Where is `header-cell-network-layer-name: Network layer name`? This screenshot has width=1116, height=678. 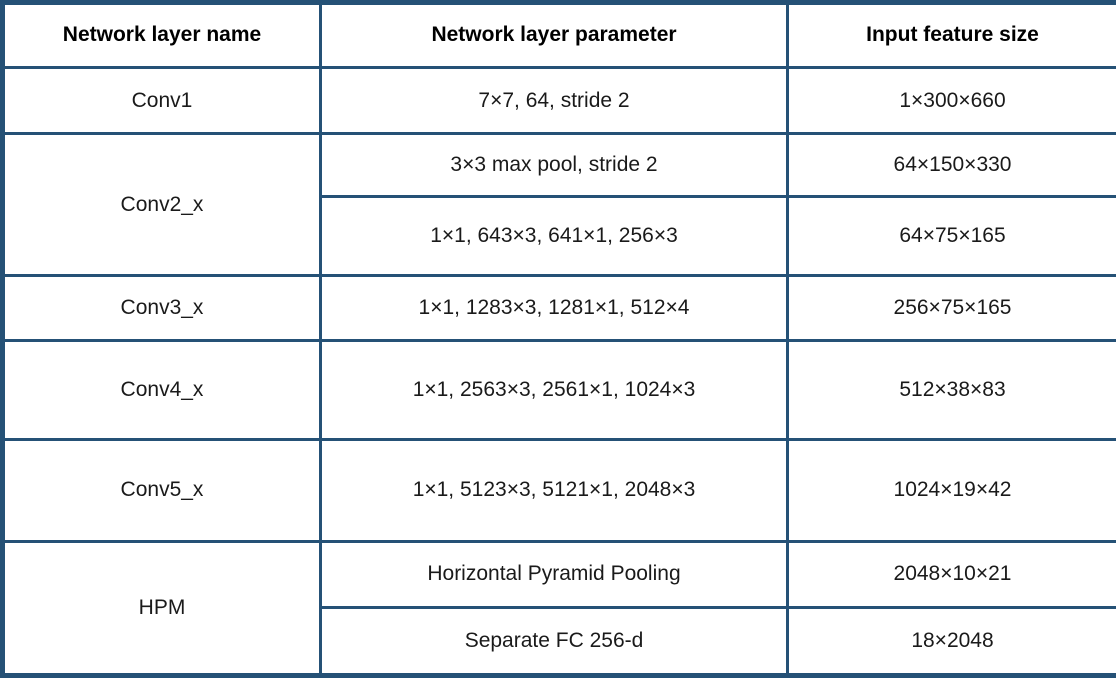 header-cell-network-layer-name: Network layer name is located at coordinates (161, 35).